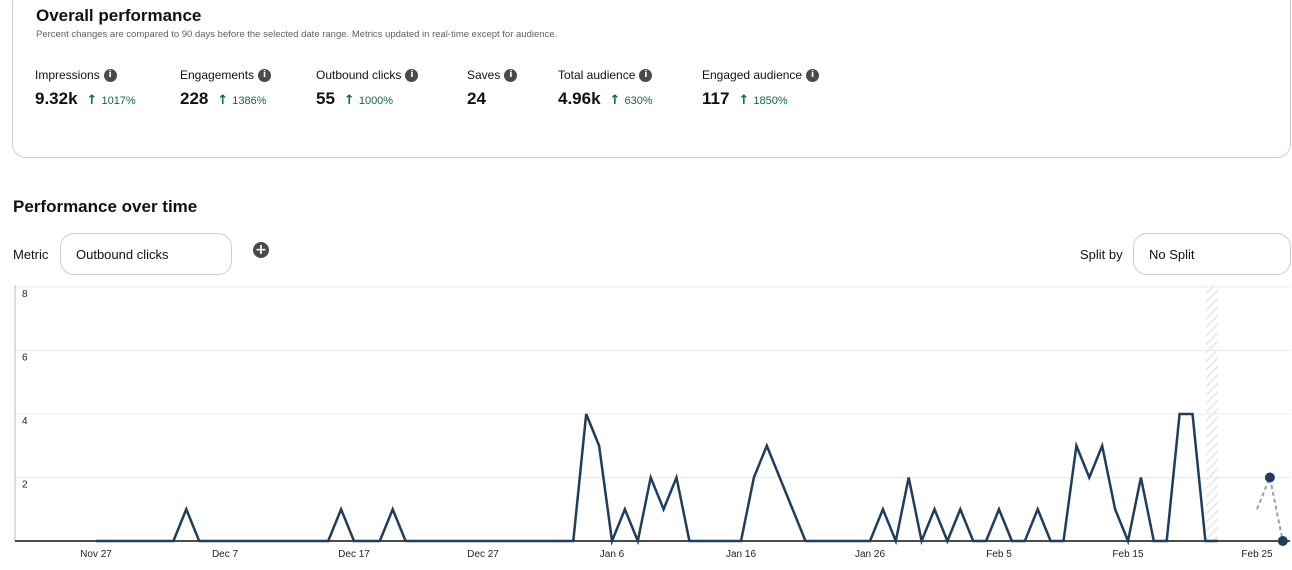  Describe the element at coordinates (249, 101) in the screenshot. I see `metric-change: 1386%` at that location.